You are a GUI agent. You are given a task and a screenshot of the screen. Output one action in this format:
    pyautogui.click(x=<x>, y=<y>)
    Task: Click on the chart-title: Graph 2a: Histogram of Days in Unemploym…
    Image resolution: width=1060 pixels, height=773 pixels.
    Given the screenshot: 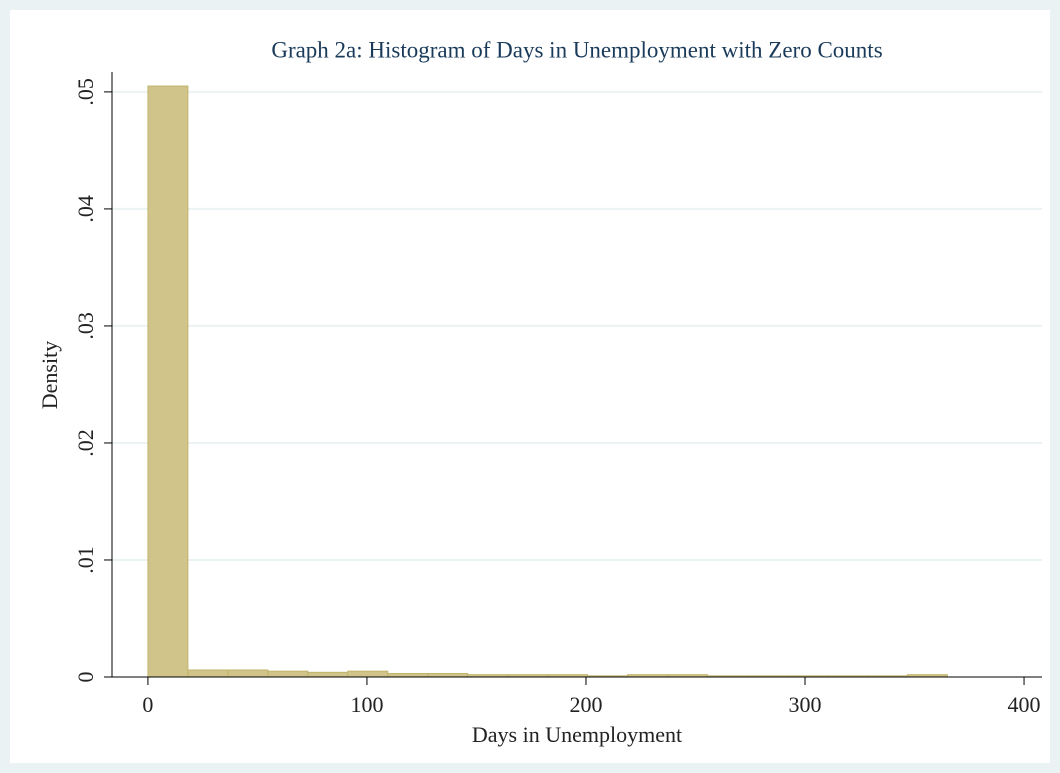 What is the action you would take?
    pyautogui.click(x=576, y=49)
    